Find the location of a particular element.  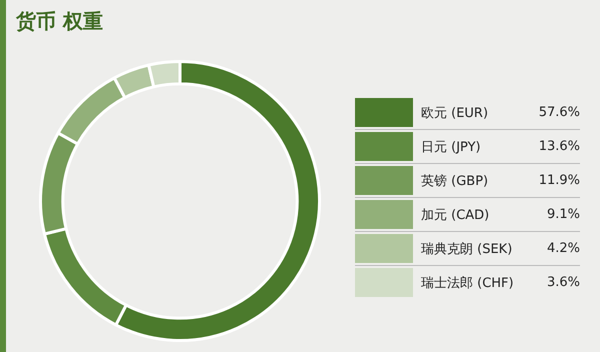

legend-label: 瑞典克朗 (SEK) is located at coordinates (467, 249).